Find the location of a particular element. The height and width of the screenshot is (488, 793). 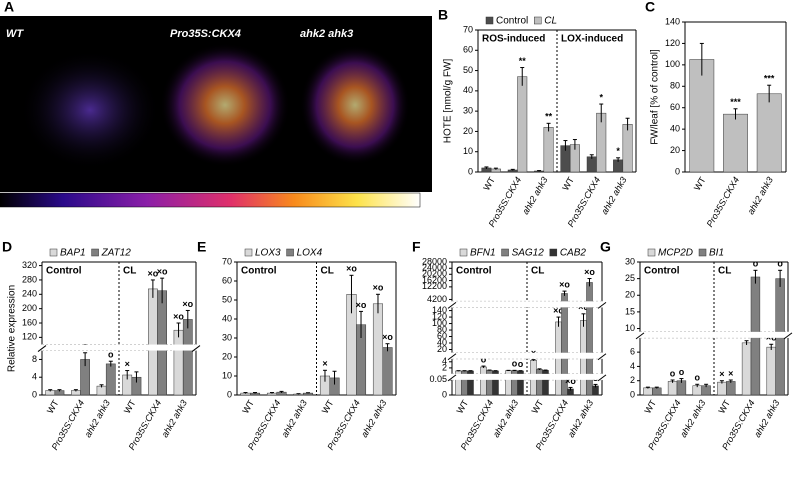

y-tick-label: 28000 is located at coordinates (434, 261).